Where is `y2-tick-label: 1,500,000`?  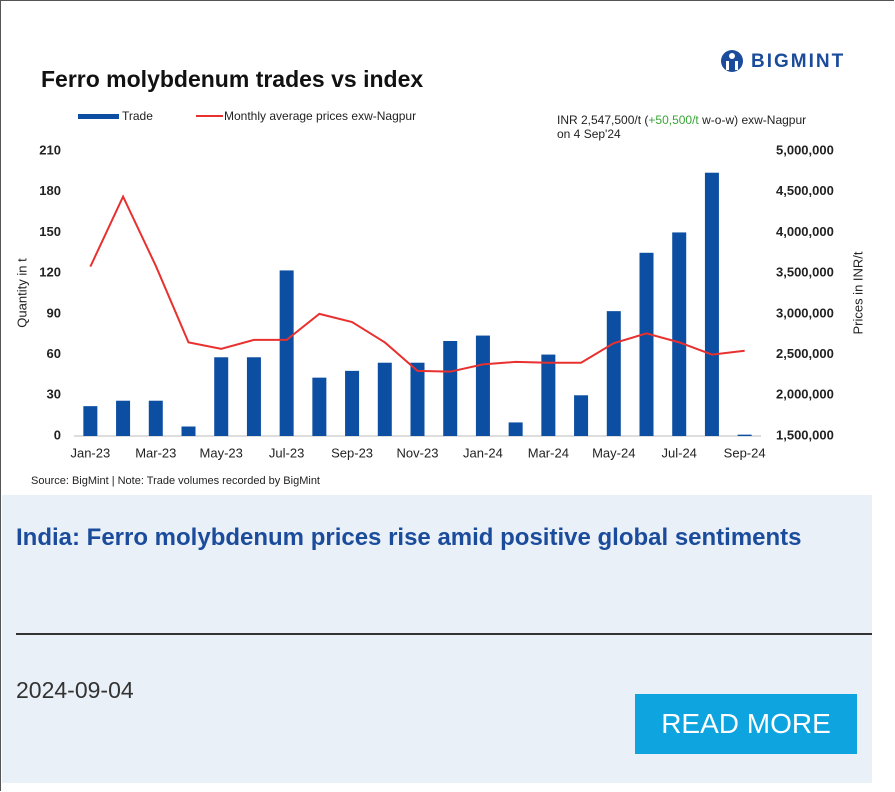
y2-tick-label: 1,500,000 is located at coordinates (805, 434).